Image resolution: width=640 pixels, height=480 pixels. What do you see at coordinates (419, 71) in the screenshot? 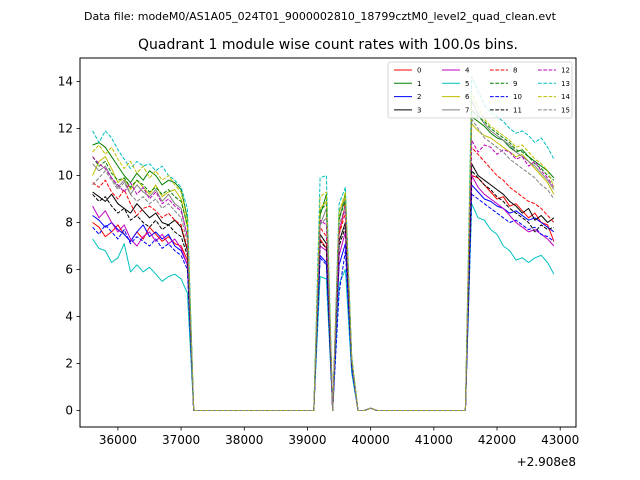
I see `legend-label-0: 0` at bounding box center [419, 71].